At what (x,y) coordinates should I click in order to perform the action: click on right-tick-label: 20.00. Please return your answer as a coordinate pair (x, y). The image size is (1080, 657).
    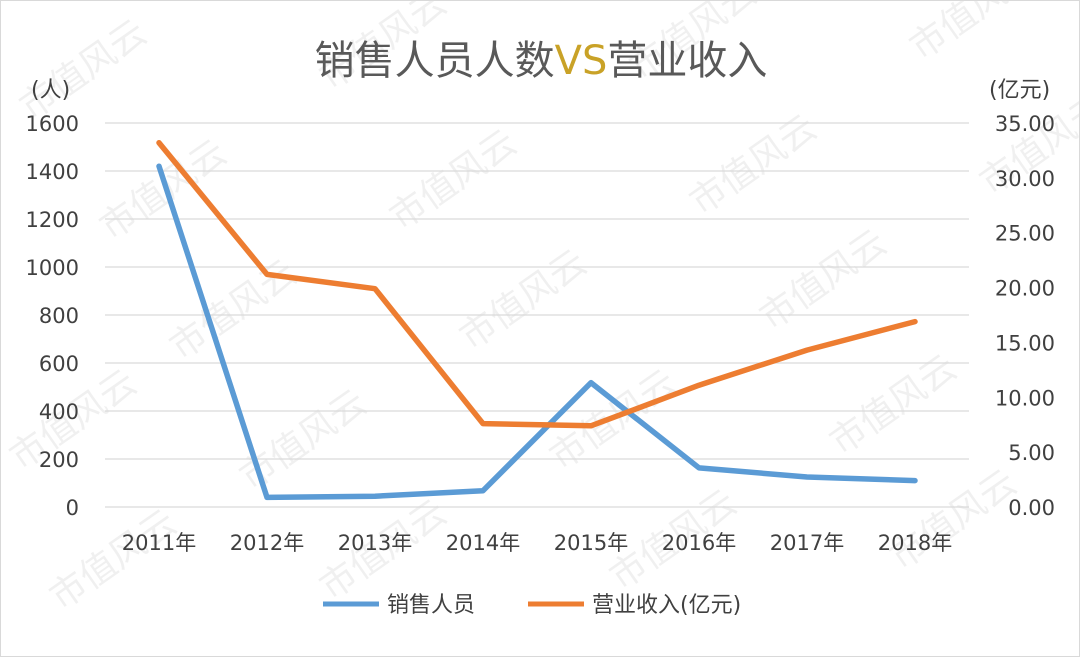
    Looking at the image, I should click on (1025, 289).